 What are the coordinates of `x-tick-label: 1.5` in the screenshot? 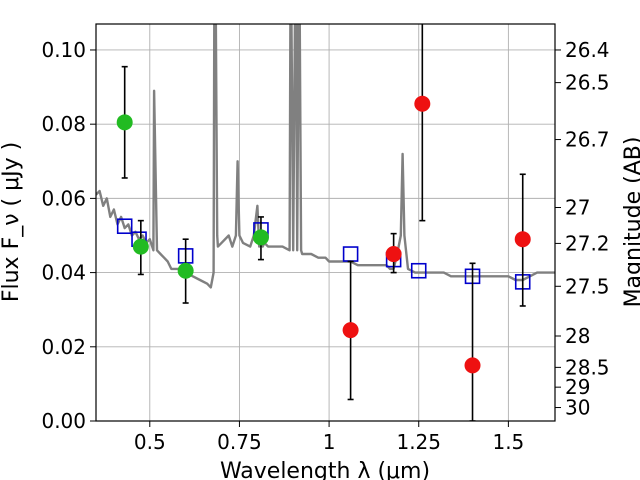 It's located at (508, 442).